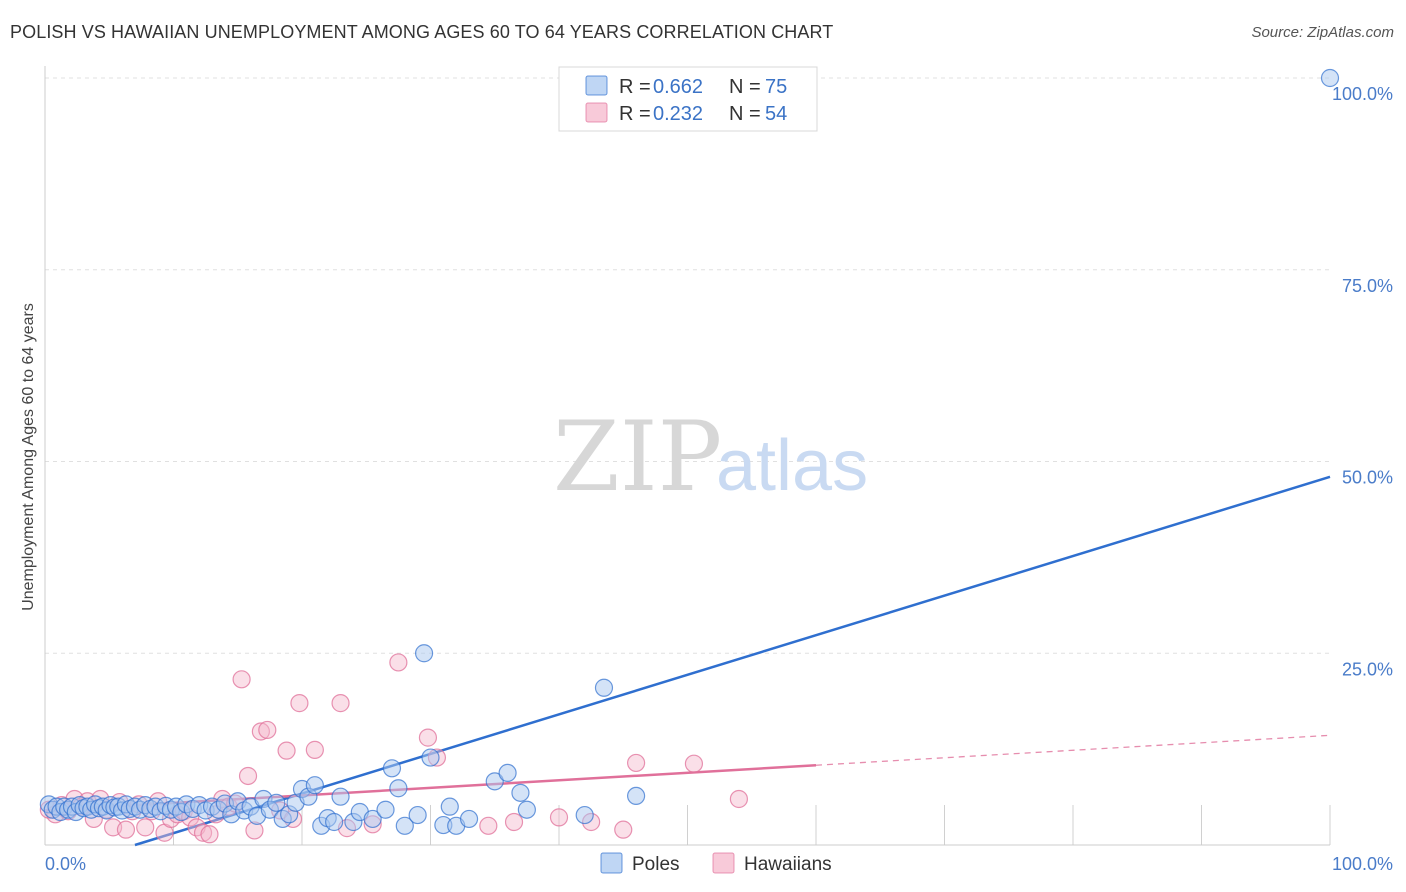 Image resolution: width=1406 pixels, height=892 pixels. What do you see at coordinates (1367, 478) in the screenshot?
I see `y-tick-label: 50.0%` at bounding box center [1367, 478].